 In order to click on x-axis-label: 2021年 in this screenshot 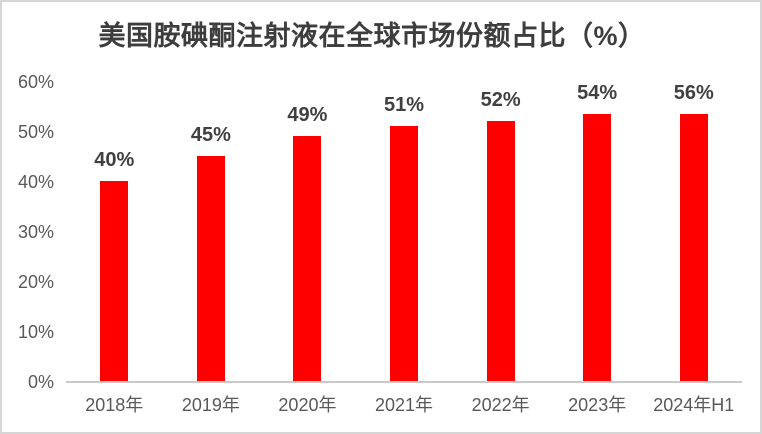, I will do `click(404, 405)`.